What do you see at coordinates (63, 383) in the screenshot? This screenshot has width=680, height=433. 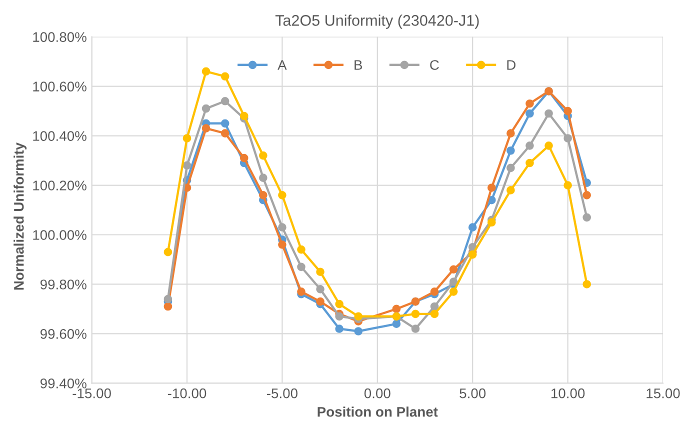 I see `y-tick-label: 99.40%` at bounding box center [63, 383].